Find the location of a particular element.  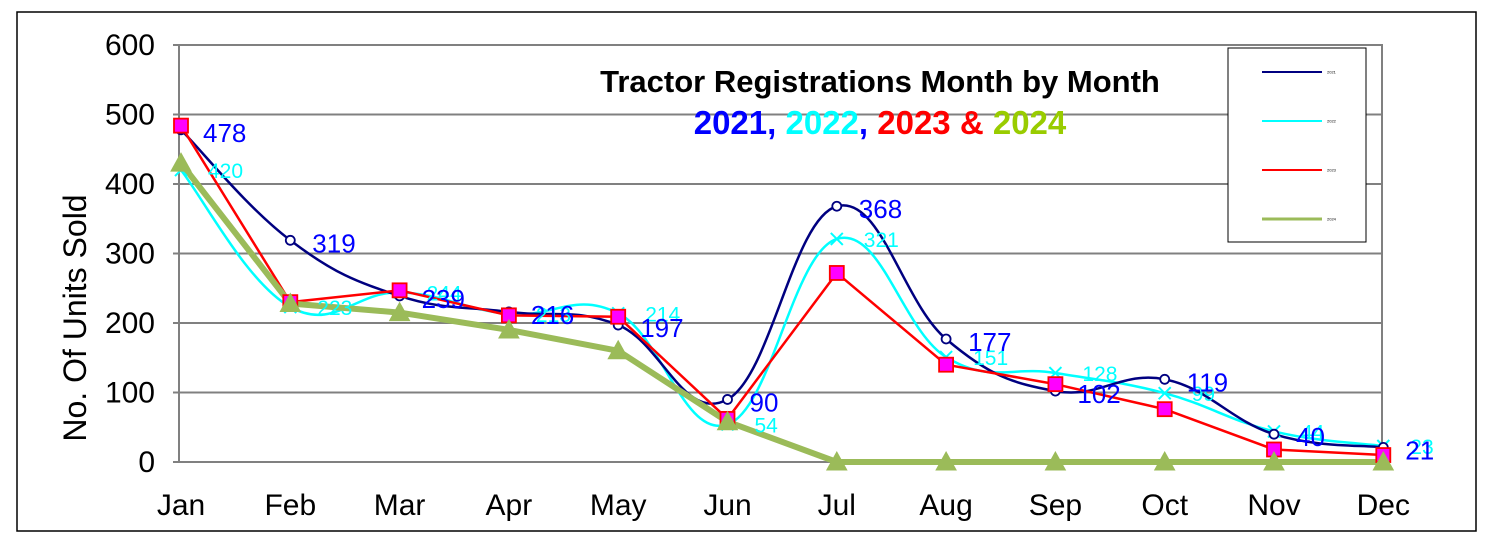

data-label-2022: 99 is located at coordinates (1203, 394).